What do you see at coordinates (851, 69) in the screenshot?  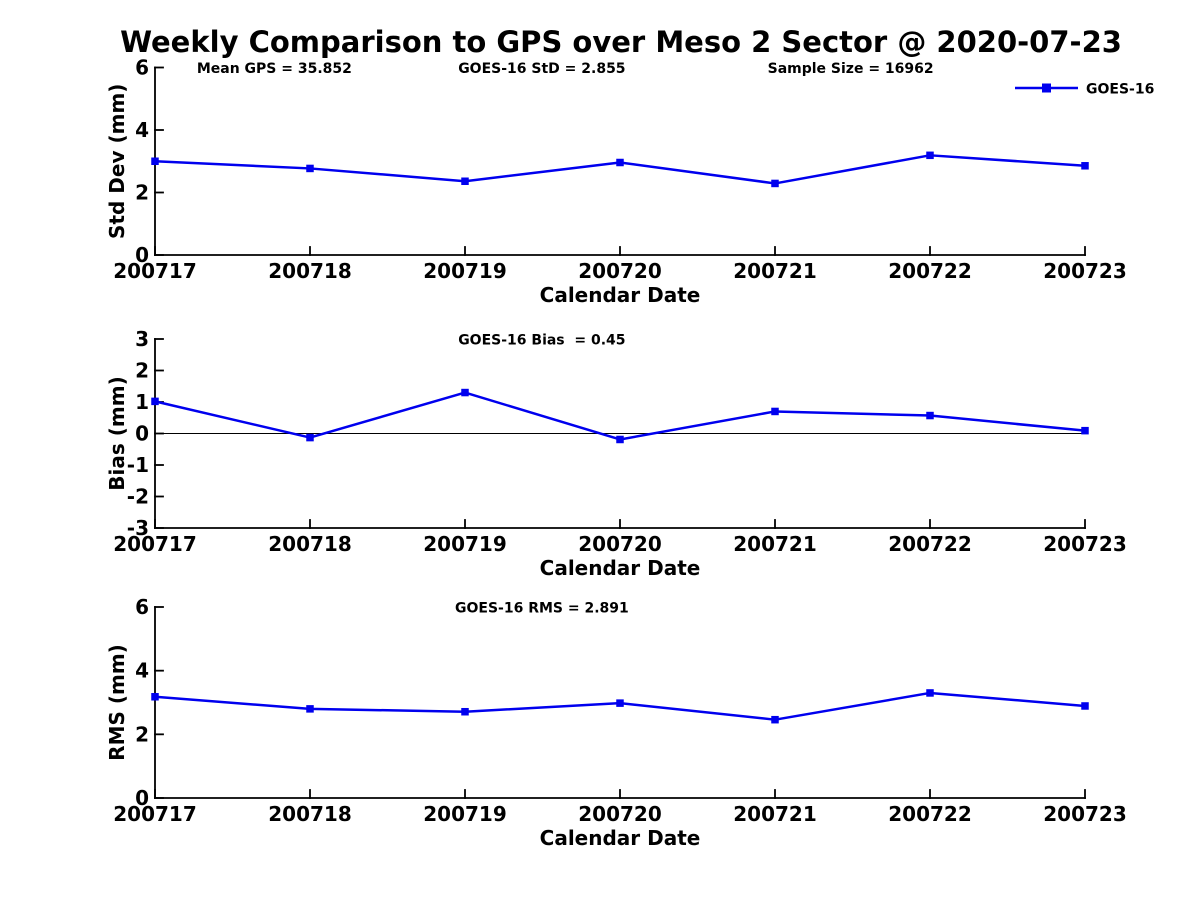 I see `stat-annotation: Sample Size = 16962` at bounding box center [851, 69].